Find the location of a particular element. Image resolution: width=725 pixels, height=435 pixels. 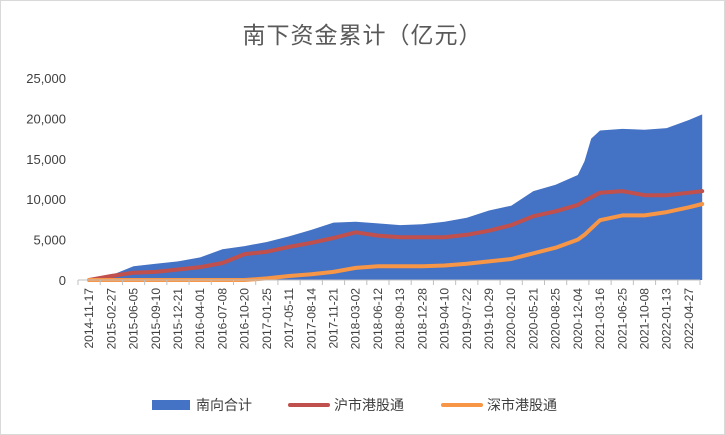

x-tick-label: 2020-08-25 is located at coordinates (556, 319).